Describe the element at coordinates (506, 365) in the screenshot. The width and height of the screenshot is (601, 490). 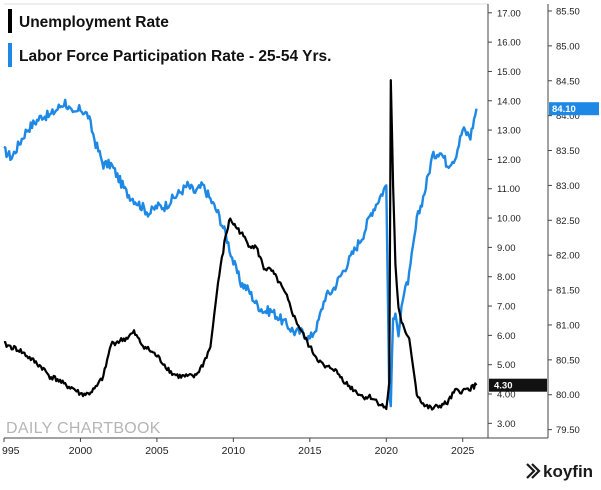
I see `left-tick-label: 5.00` at that location.